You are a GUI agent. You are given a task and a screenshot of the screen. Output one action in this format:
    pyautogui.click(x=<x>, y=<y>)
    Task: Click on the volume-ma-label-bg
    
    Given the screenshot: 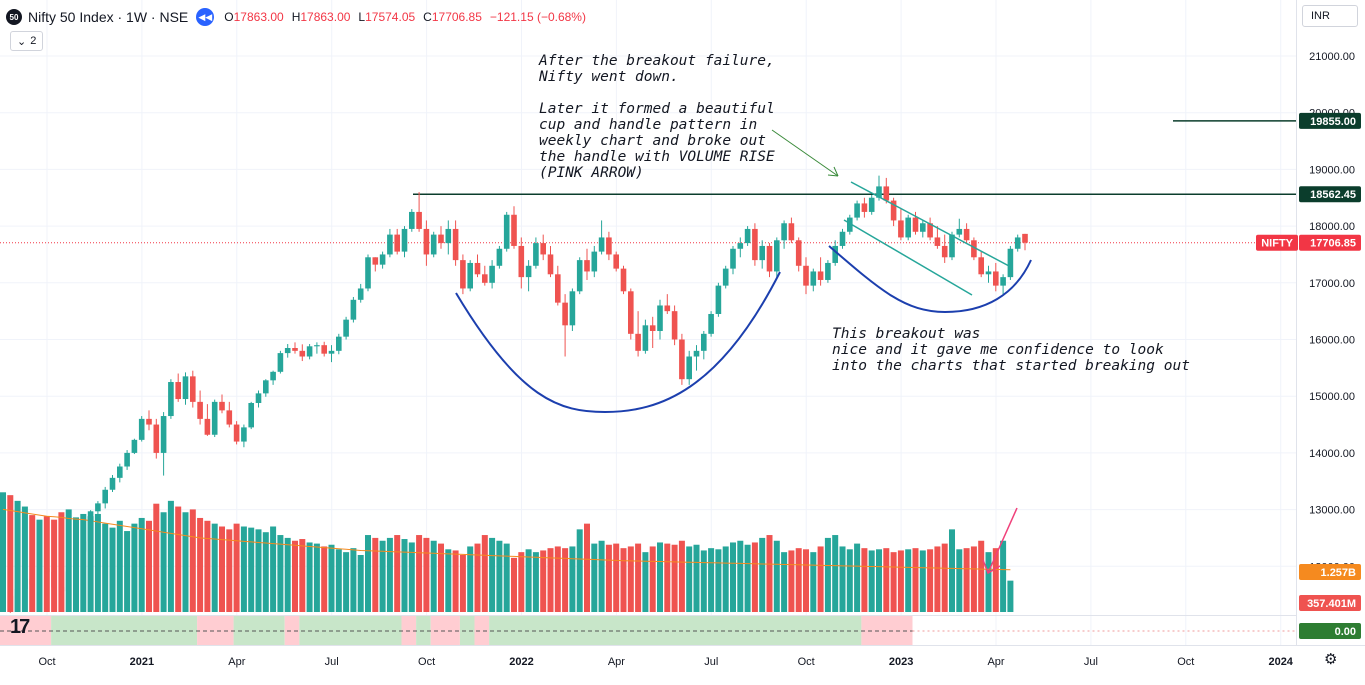 What is the action you would take?
    pyautogui.click(x=1330, y=572)
    